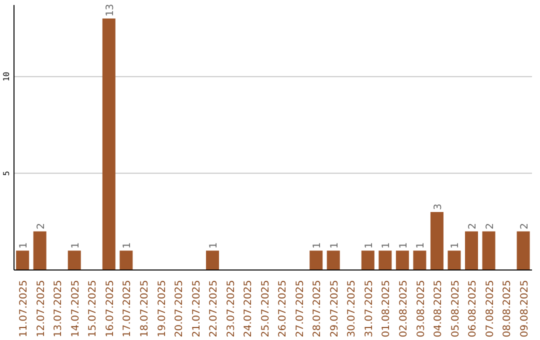 This screenshot has height=340, width=540. What do you see at coordinates (110, 10) in the screenshot?
I see `data-label: 13` at bounding box center [110, 10].